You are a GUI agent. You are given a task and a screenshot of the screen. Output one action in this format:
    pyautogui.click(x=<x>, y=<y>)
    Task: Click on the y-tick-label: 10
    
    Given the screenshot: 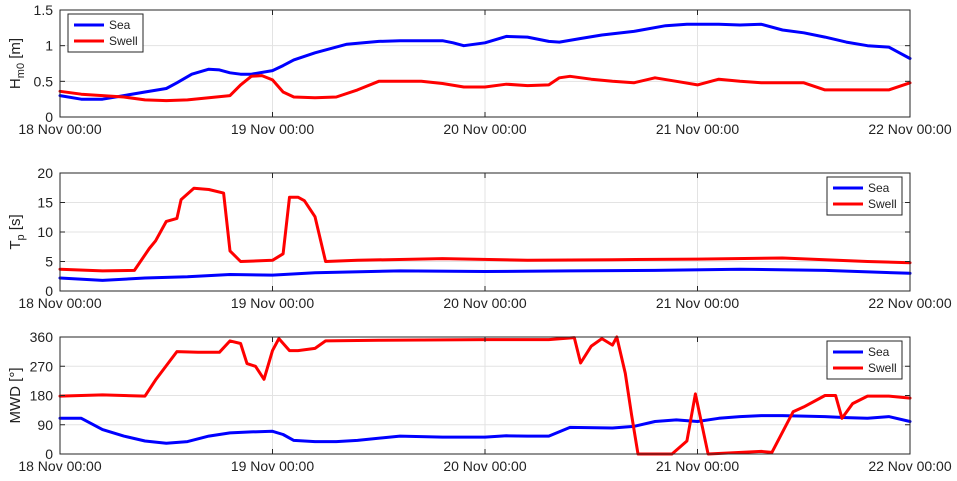 What is the action you would take?
    pyautogui.click(x=45, y=232)
    